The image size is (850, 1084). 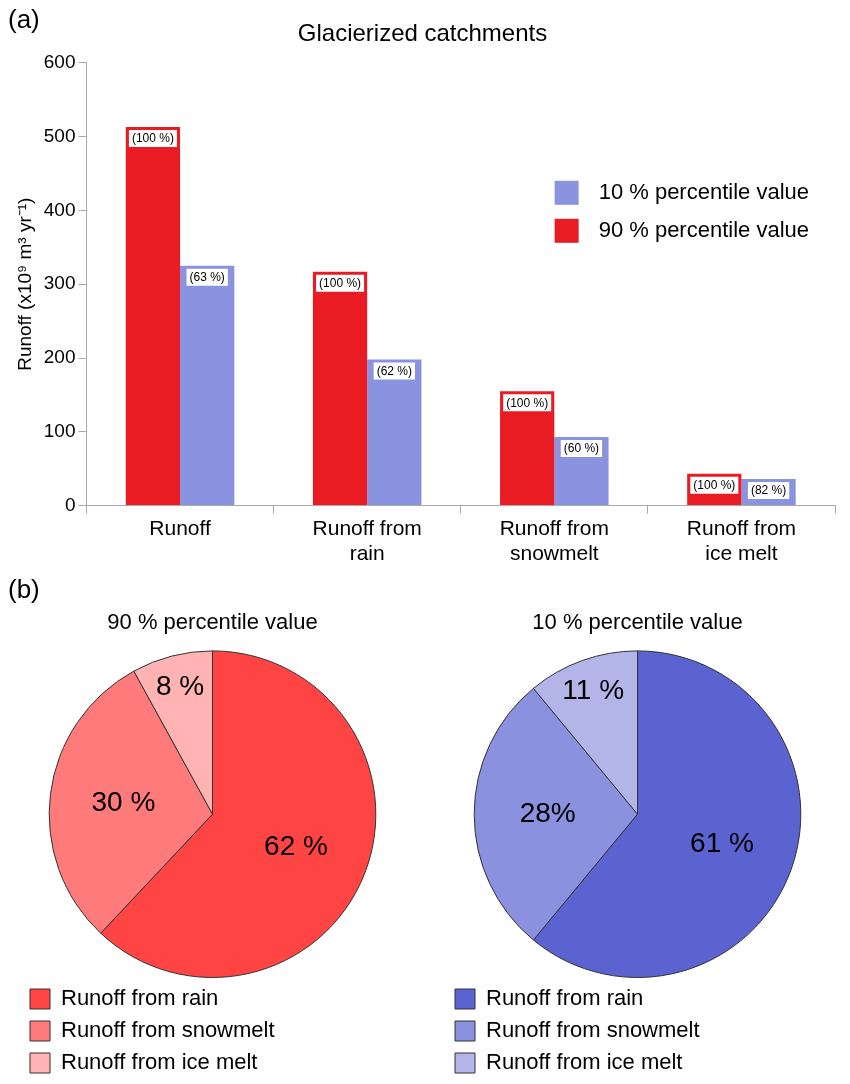 I want to click on chart-title: Glacierized catchments, so click(x=422, y=33).